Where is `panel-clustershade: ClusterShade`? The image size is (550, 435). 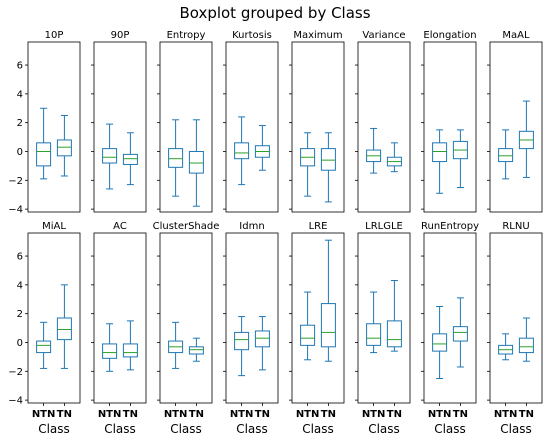
panel-clustershade: ClusterShade is located at coordinates (186, 313).